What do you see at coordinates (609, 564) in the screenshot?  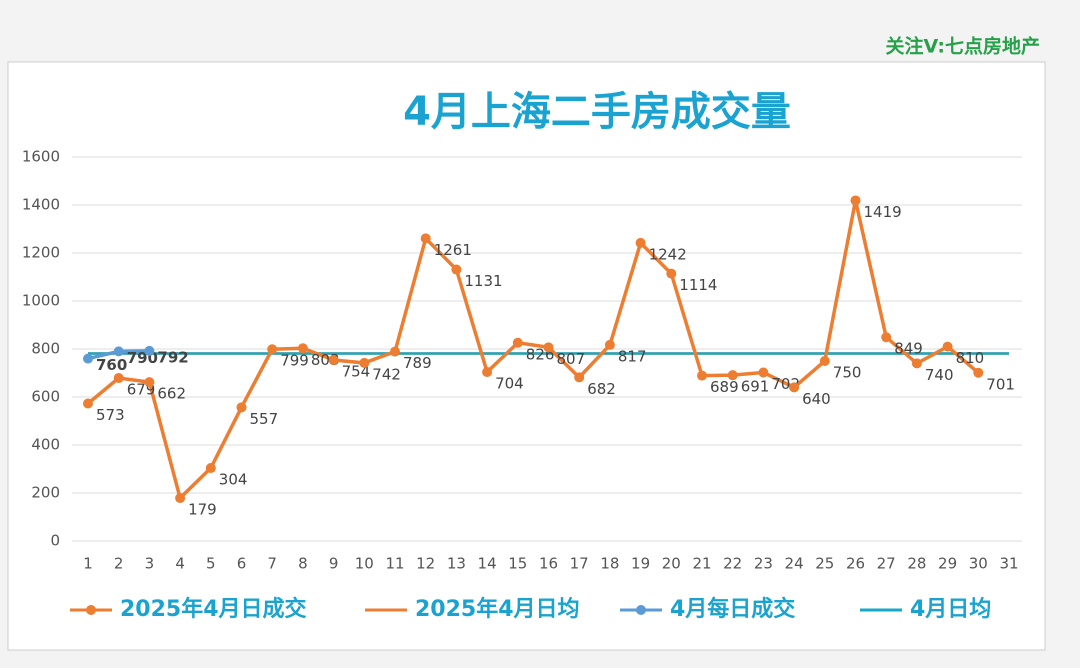 I see `x-tick-label: 18` at bounding box center [609, 564].